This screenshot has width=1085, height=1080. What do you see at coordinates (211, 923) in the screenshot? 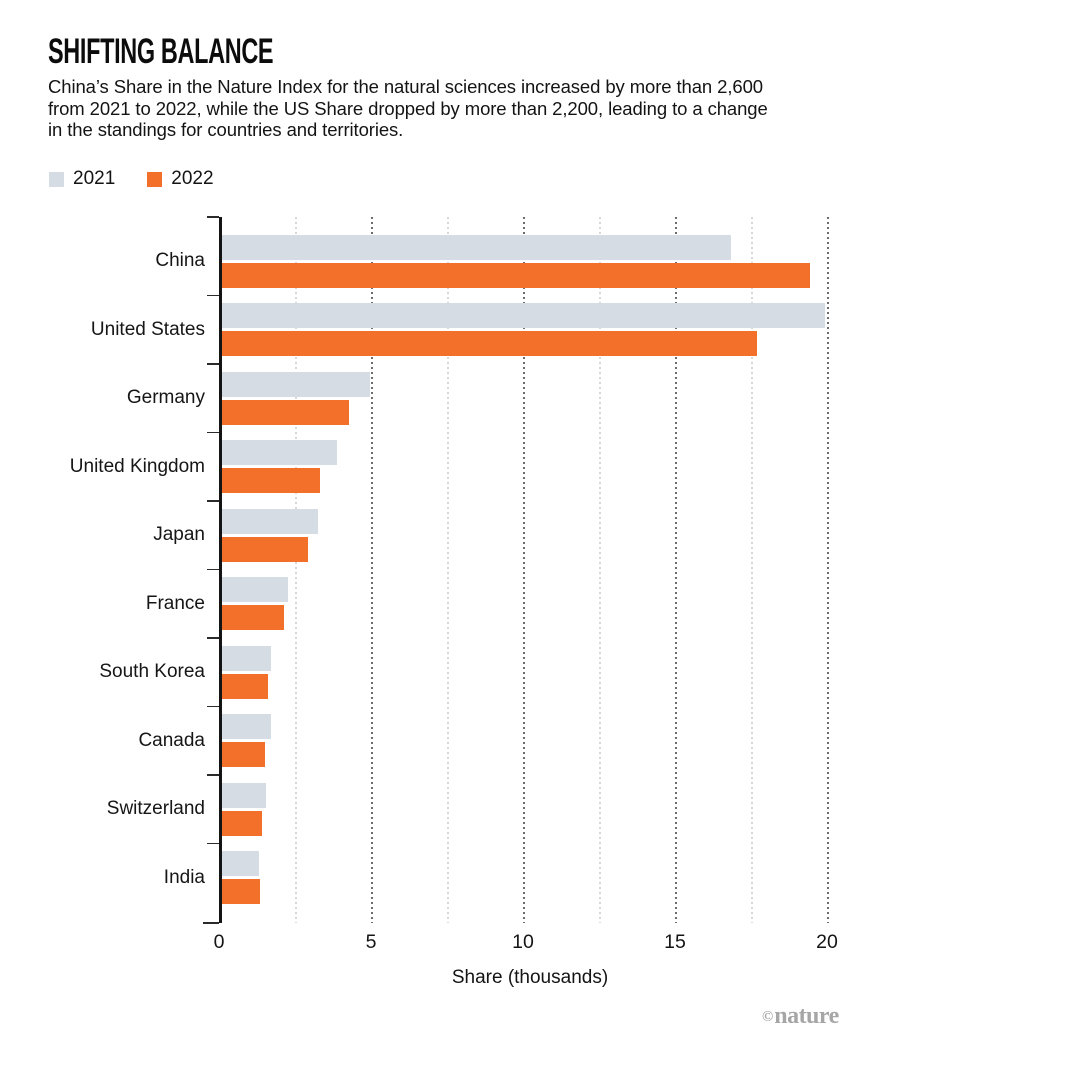
I see `y-axis-bottom-tick` at bounding box center [211, 923].